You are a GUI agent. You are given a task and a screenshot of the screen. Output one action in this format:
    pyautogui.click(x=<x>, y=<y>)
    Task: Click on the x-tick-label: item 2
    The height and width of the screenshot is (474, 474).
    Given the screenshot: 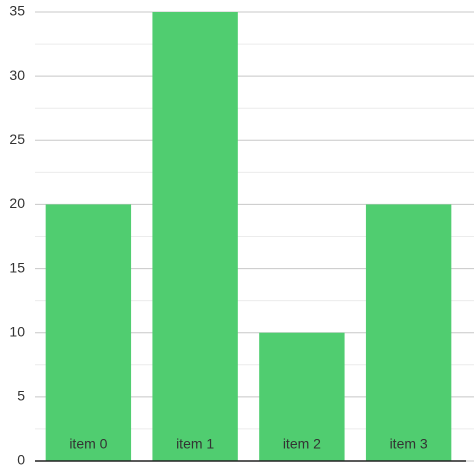 What is the action you would take?
    pyautogui.click(x=302, y=444)
    